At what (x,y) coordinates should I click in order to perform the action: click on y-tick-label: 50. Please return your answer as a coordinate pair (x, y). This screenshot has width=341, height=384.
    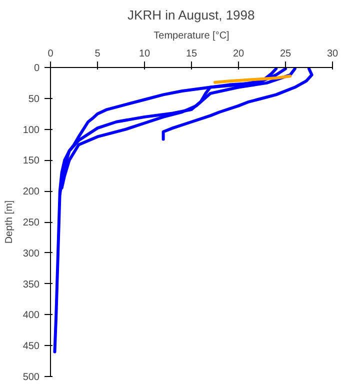
    Looking at the image, I should click on (34, 99).